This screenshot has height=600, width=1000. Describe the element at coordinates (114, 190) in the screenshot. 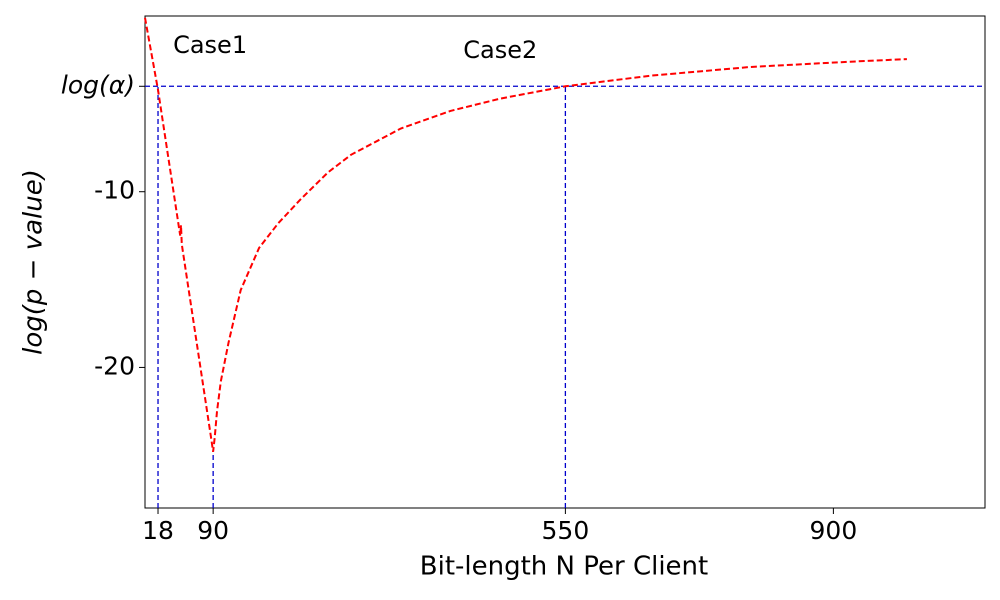

I see `y-tick-label: -10` at that location.